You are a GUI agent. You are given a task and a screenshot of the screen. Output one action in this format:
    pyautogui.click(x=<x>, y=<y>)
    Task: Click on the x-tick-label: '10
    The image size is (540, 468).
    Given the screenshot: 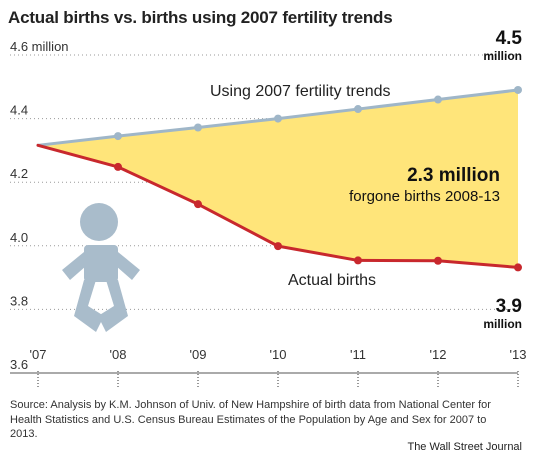 What is the action you would take?
    pyautogui.click(x=278, y=354)
    